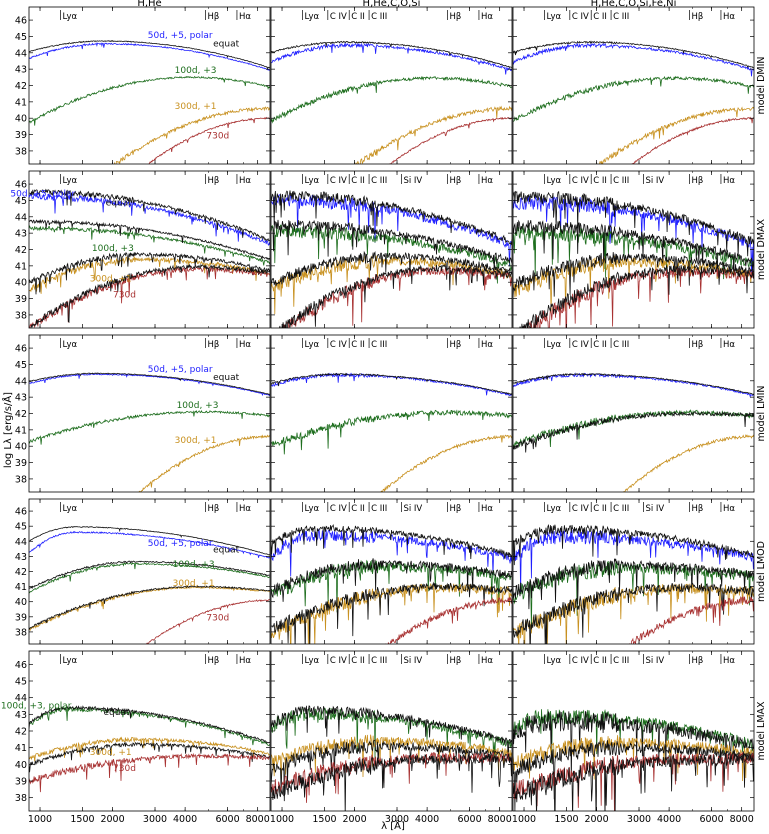 This screenshot has height=834, width=769. Describe the element at coordinates (427, 819) in the screenshot. I see `x-tick-label: 4000` at that location.